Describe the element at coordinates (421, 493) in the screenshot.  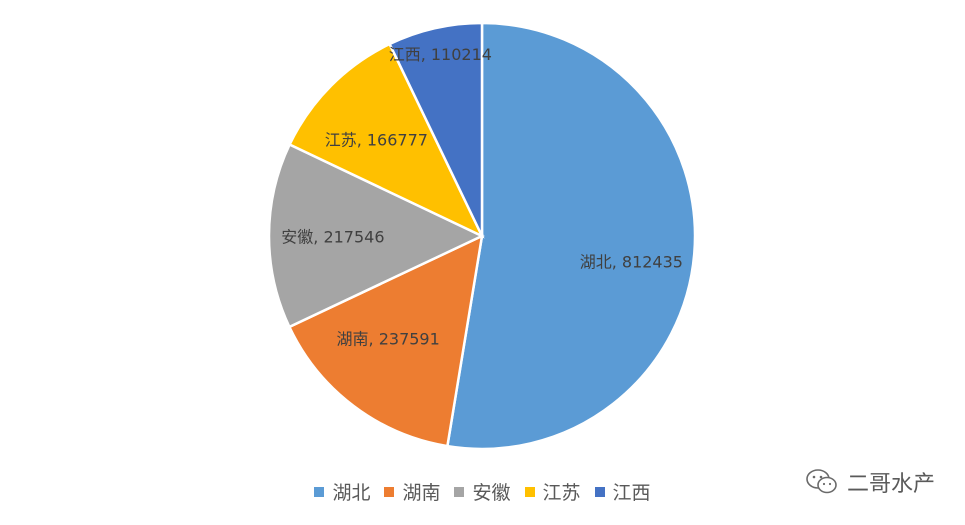
I see `legend-label: 湖南` at that location.